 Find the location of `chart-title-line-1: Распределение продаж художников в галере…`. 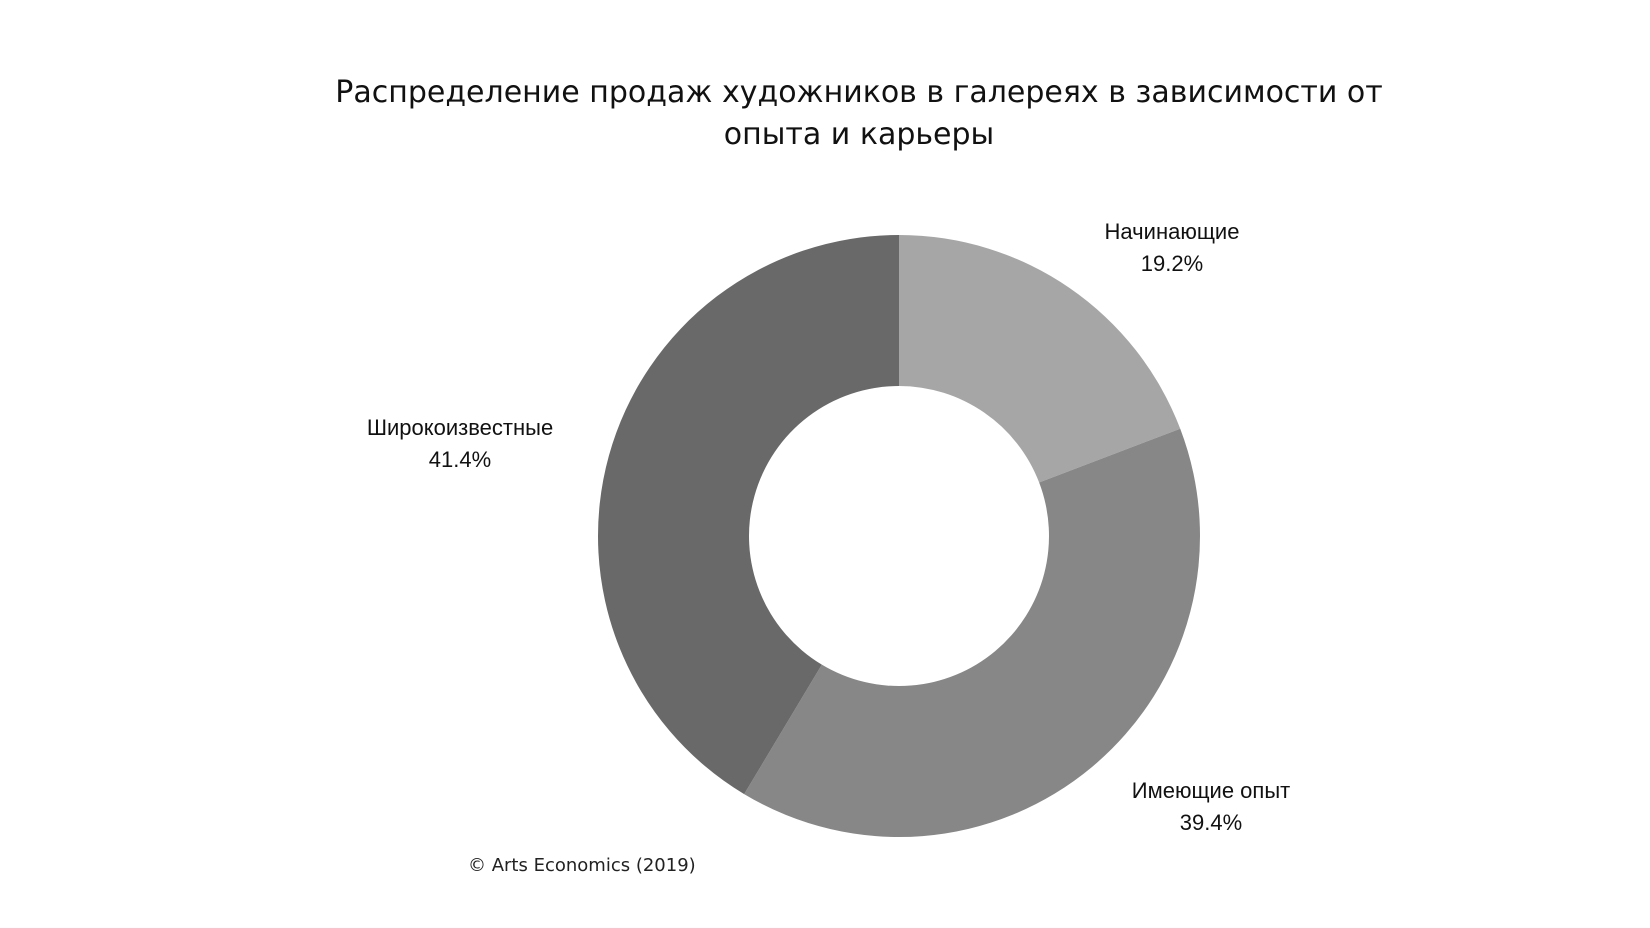

chart-title-line-1: Распределение продаж художников в галере… is located at coordinates (859, 93).